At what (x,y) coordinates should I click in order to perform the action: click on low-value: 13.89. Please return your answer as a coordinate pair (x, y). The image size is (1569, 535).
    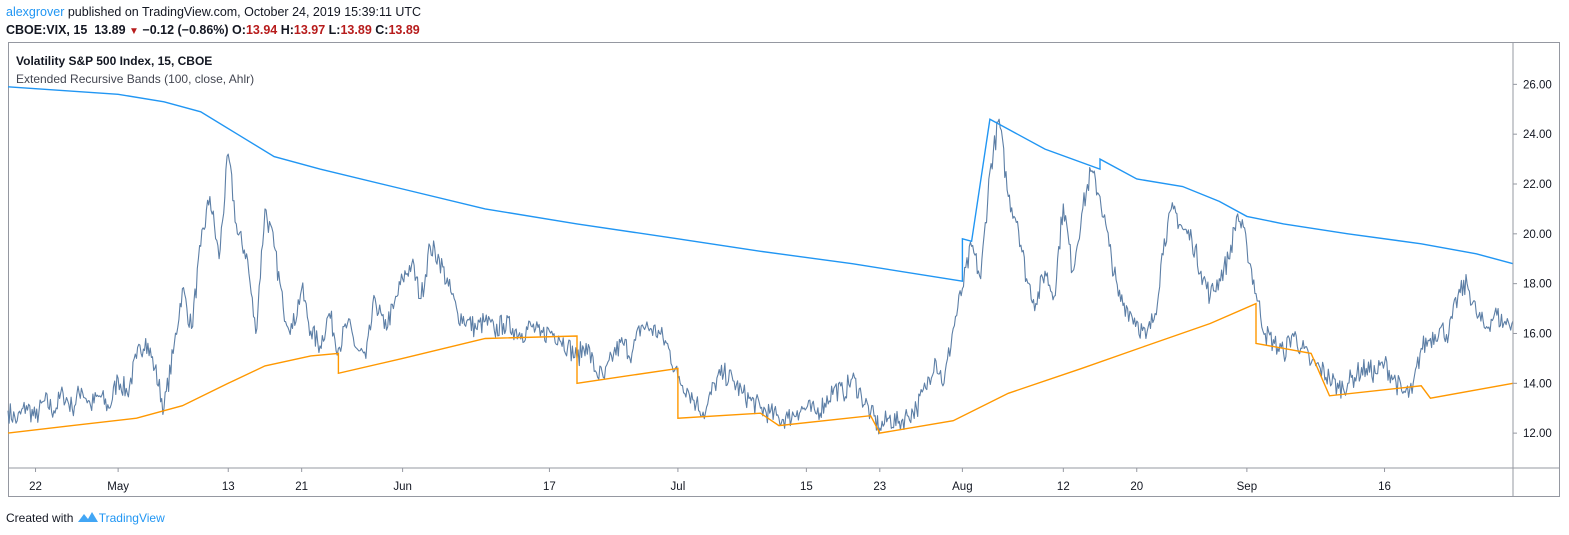
    Looking at the image, I should click on (356, 30).